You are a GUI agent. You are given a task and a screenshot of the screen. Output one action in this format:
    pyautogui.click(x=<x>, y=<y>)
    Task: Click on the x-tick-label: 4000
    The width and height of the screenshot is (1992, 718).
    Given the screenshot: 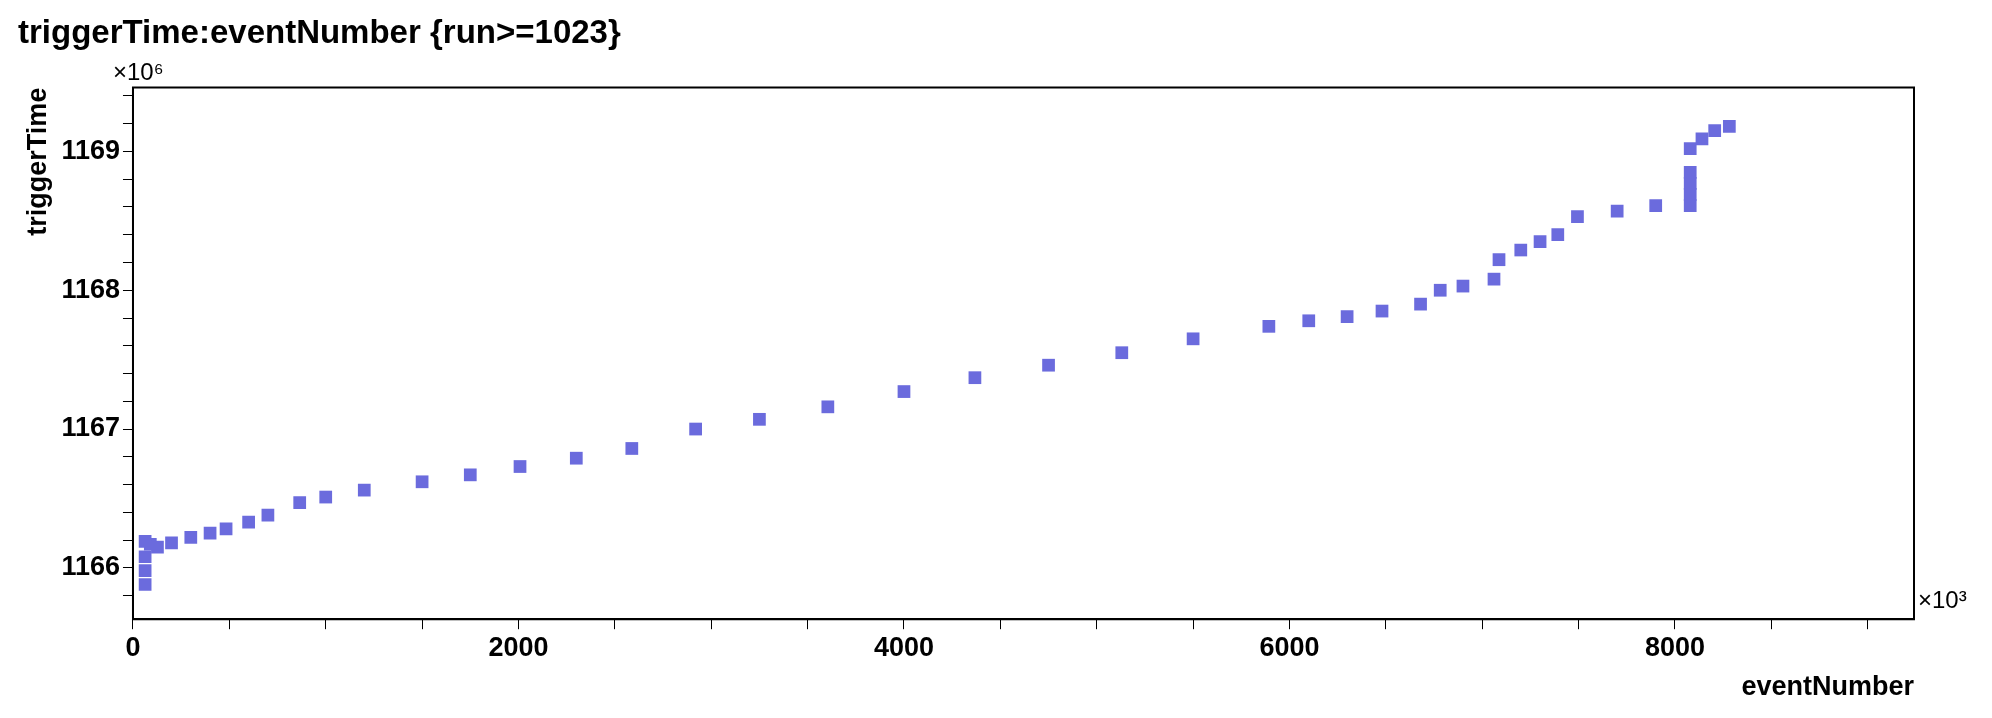 What is the action you would take?
    pyautogui.click(x=904, y=646)
    